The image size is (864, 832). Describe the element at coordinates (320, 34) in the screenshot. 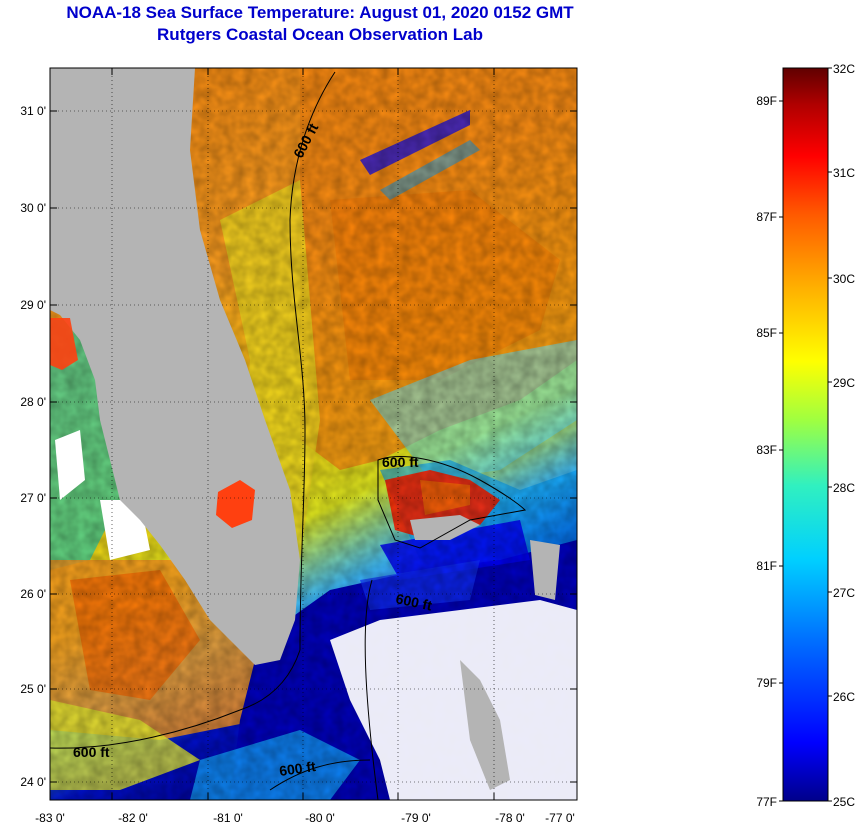

I see `map-subtitle: Rutgers Coastal Ocean Observation Lab` at that location.